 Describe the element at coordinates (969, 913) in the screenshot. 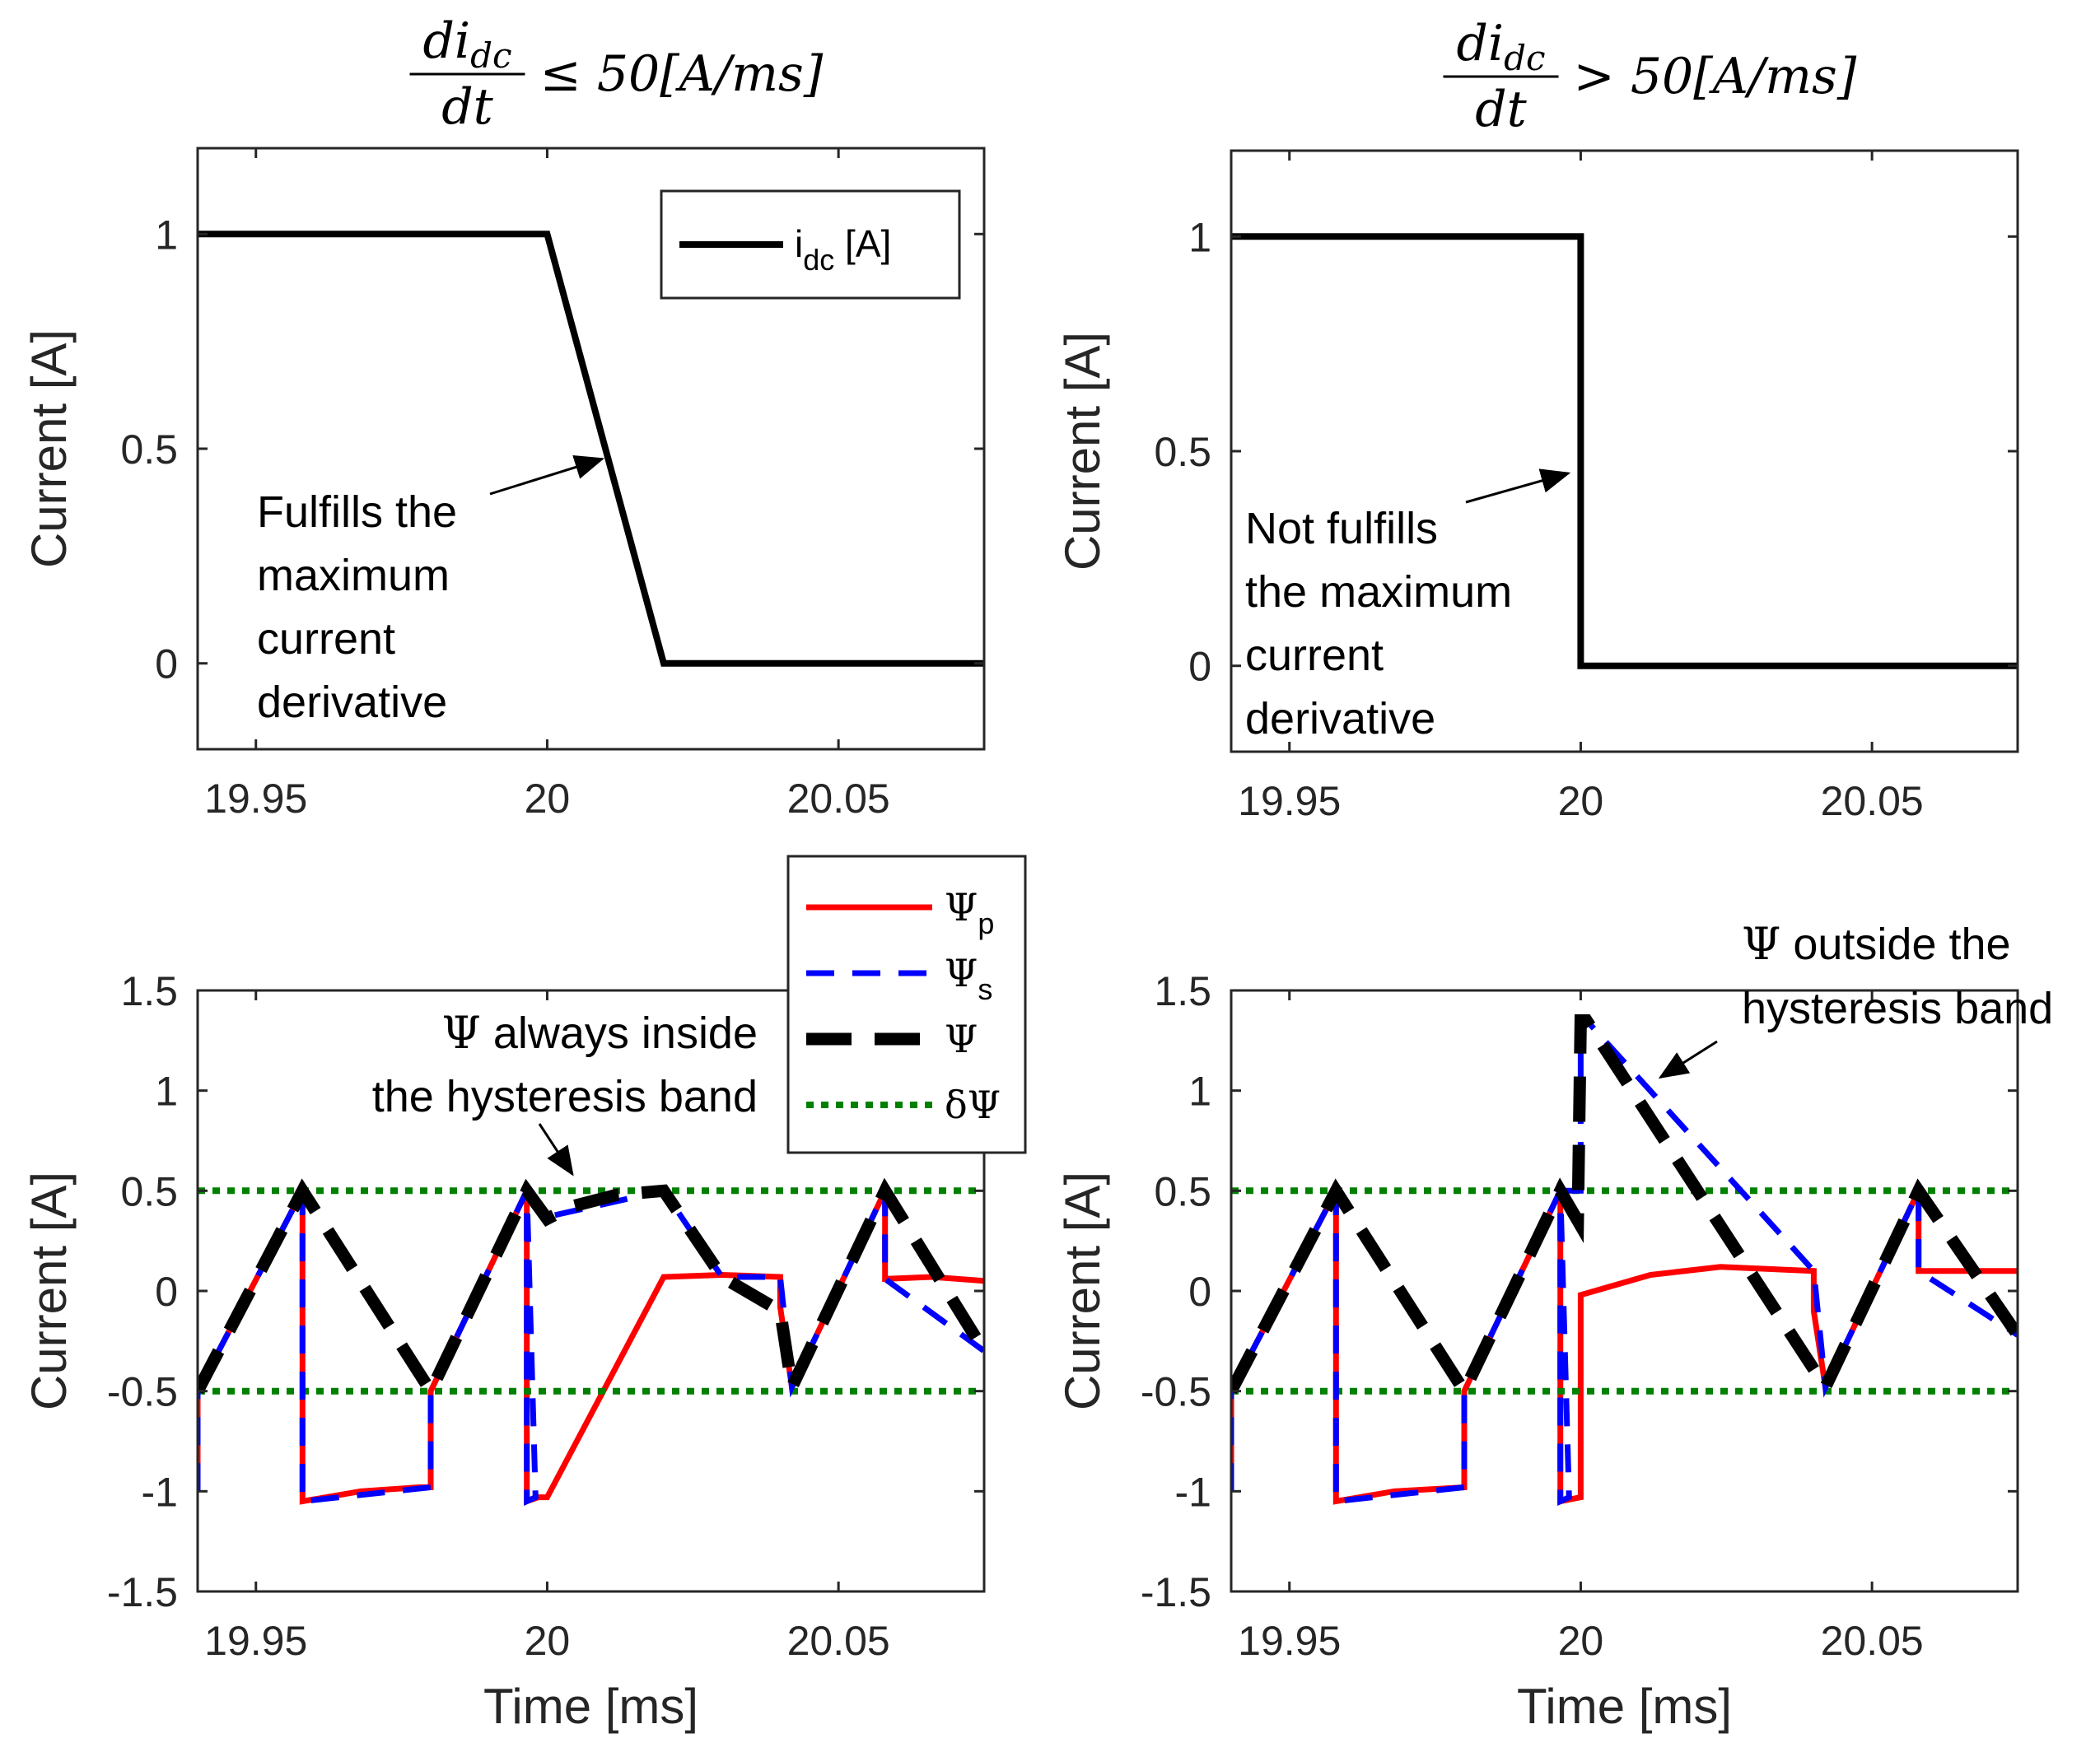

I see `legend-label: Ψp` at that location.